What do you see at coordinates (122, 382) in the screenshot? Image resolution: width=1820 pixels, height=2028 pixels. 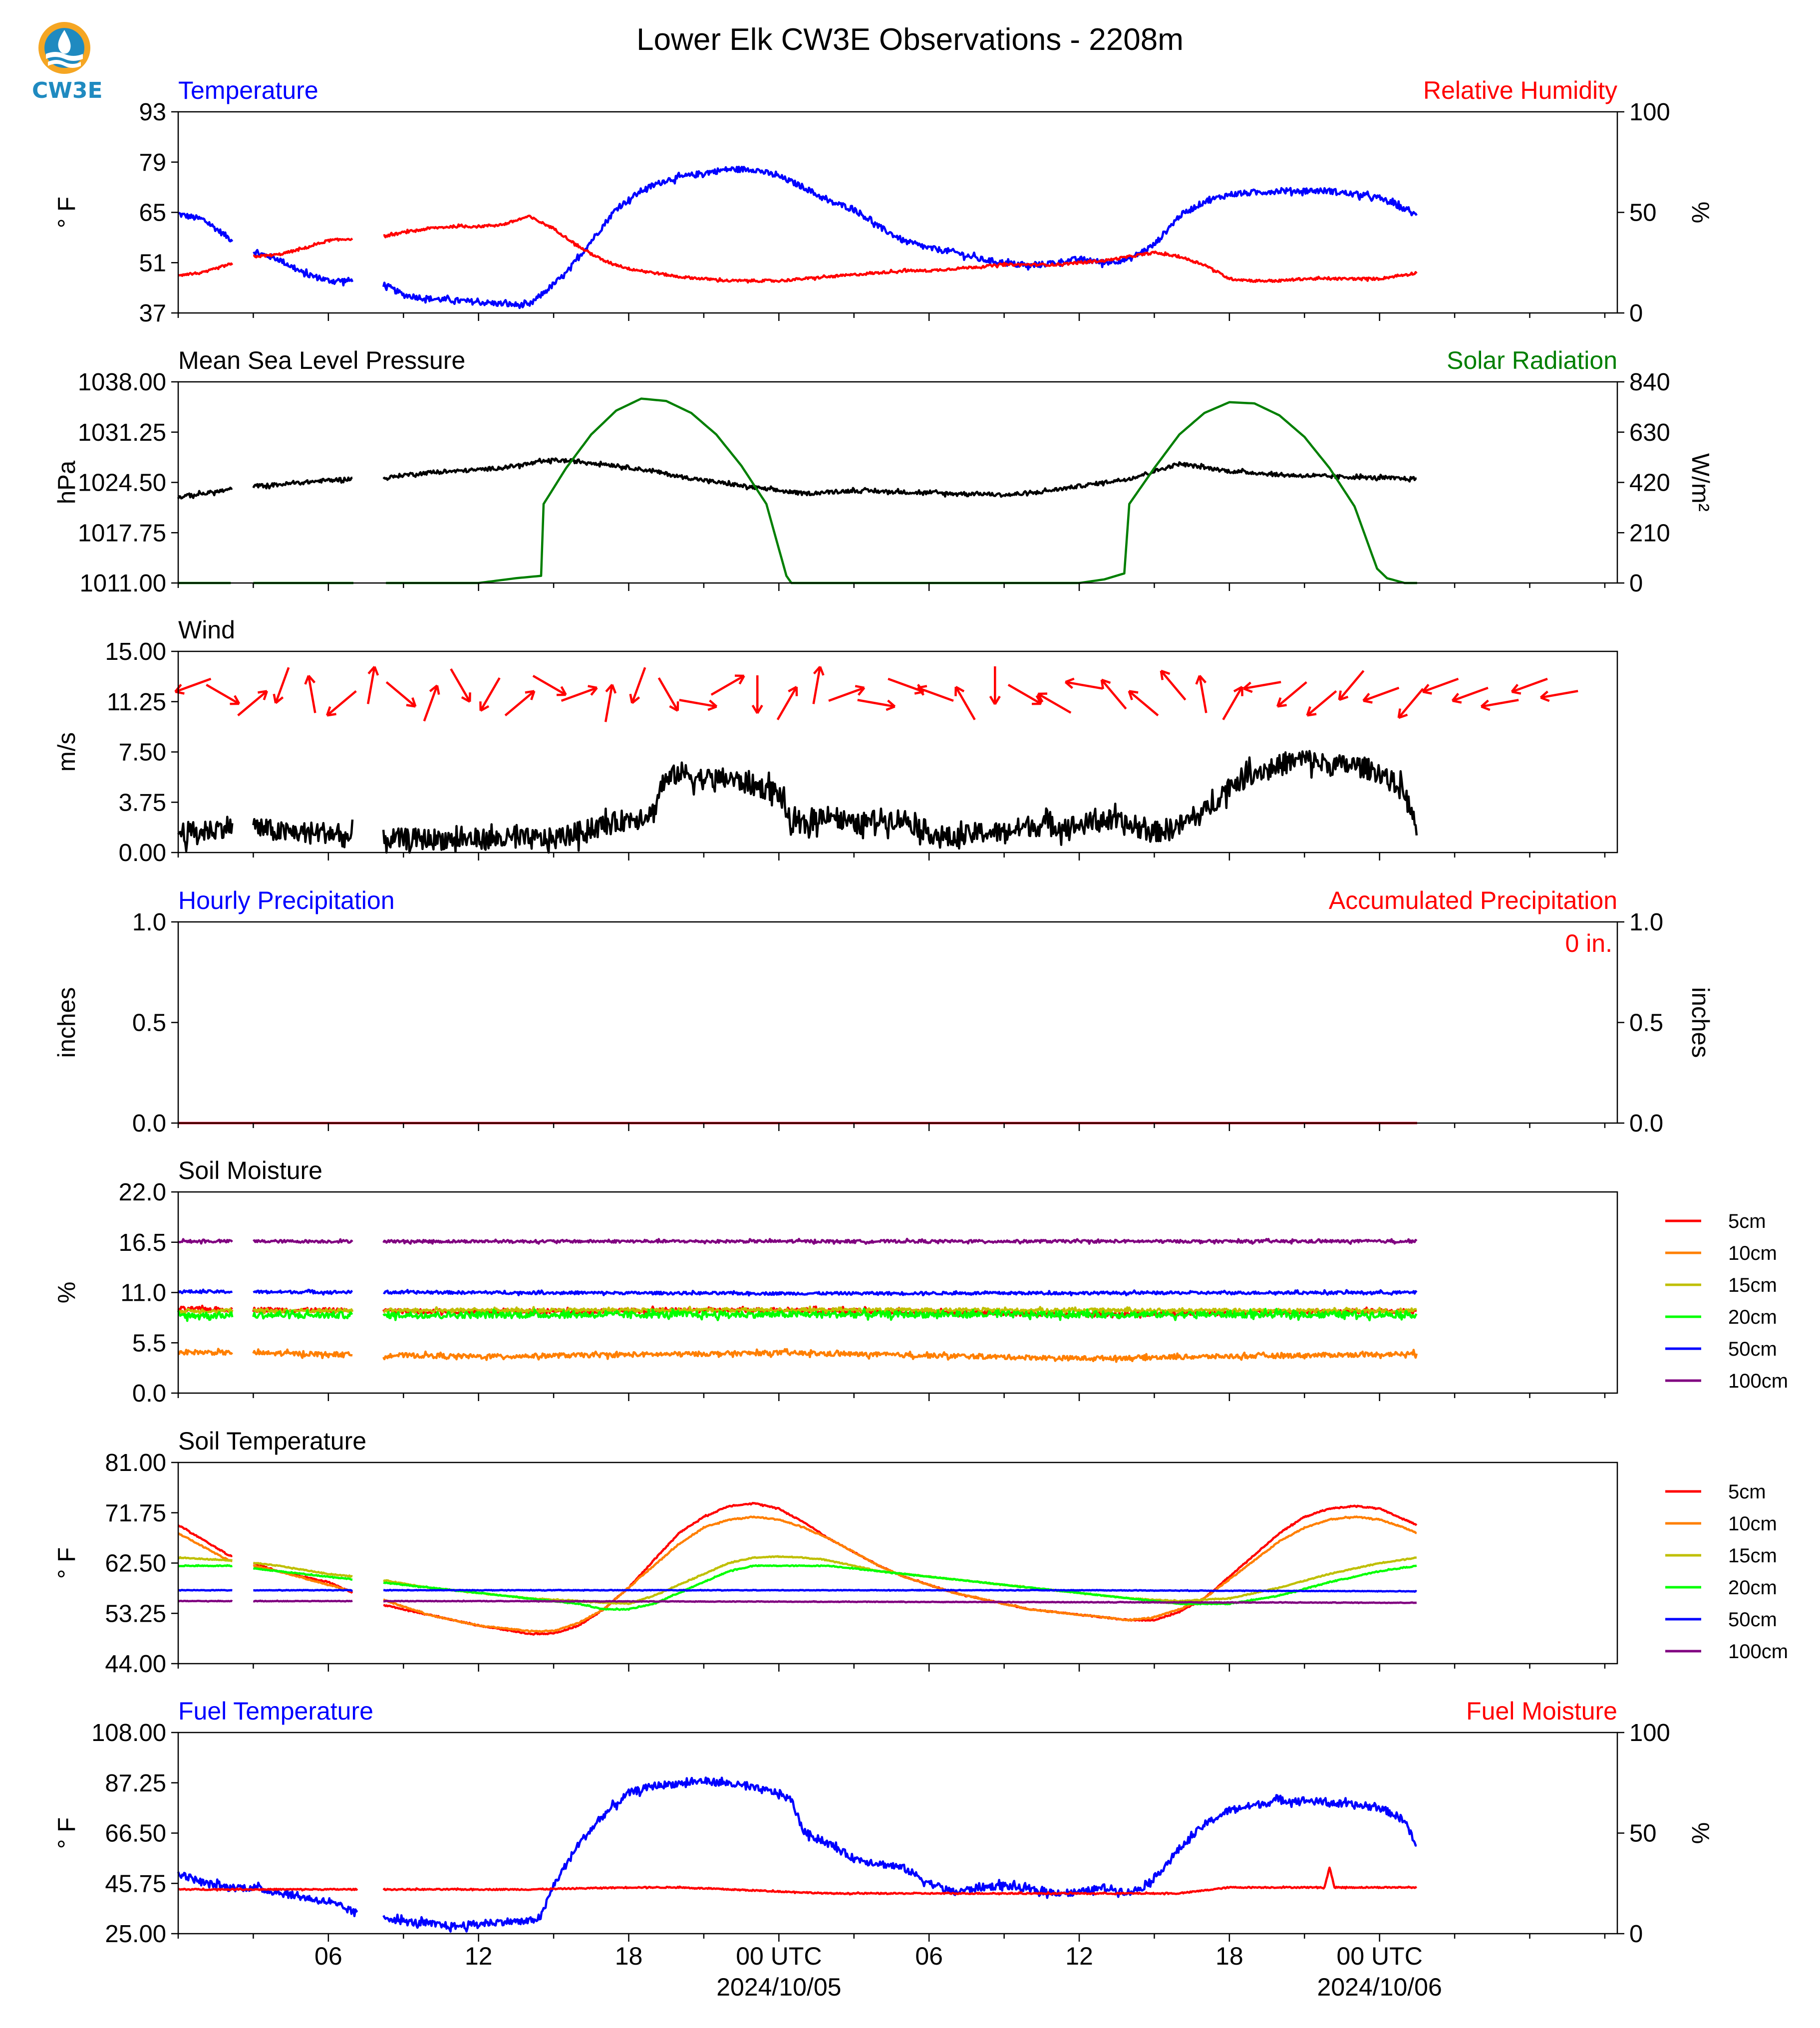 I see `y-tick-label-left: 1038.00` at bounding box center [122, 382].